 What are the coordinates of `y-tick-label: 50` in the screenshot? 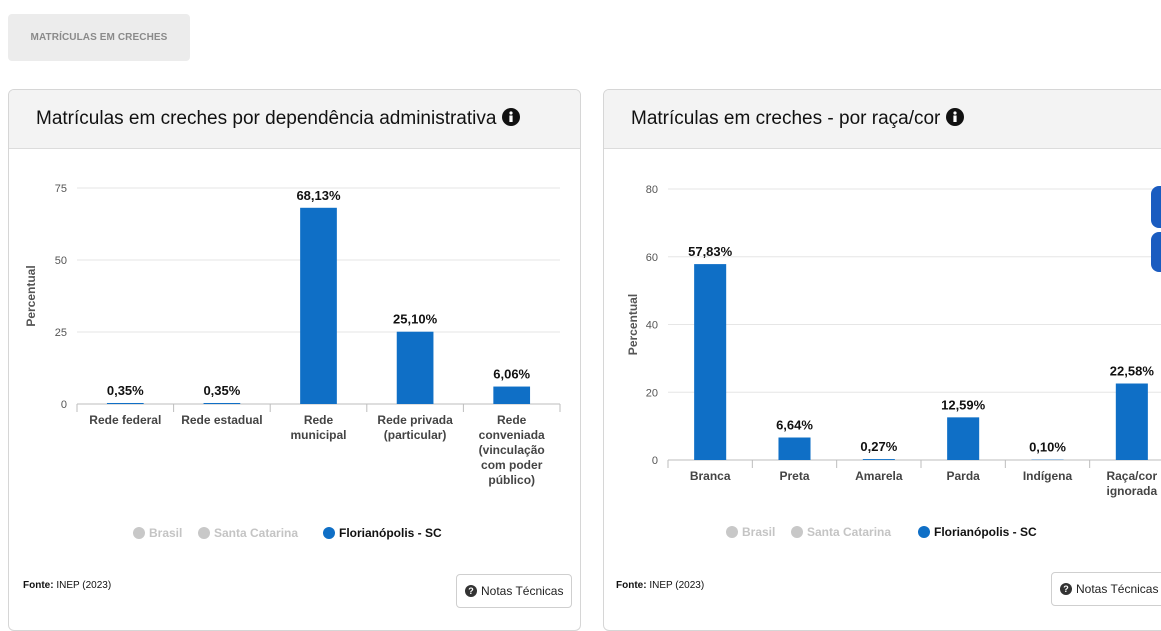 It's located at (61, 261).